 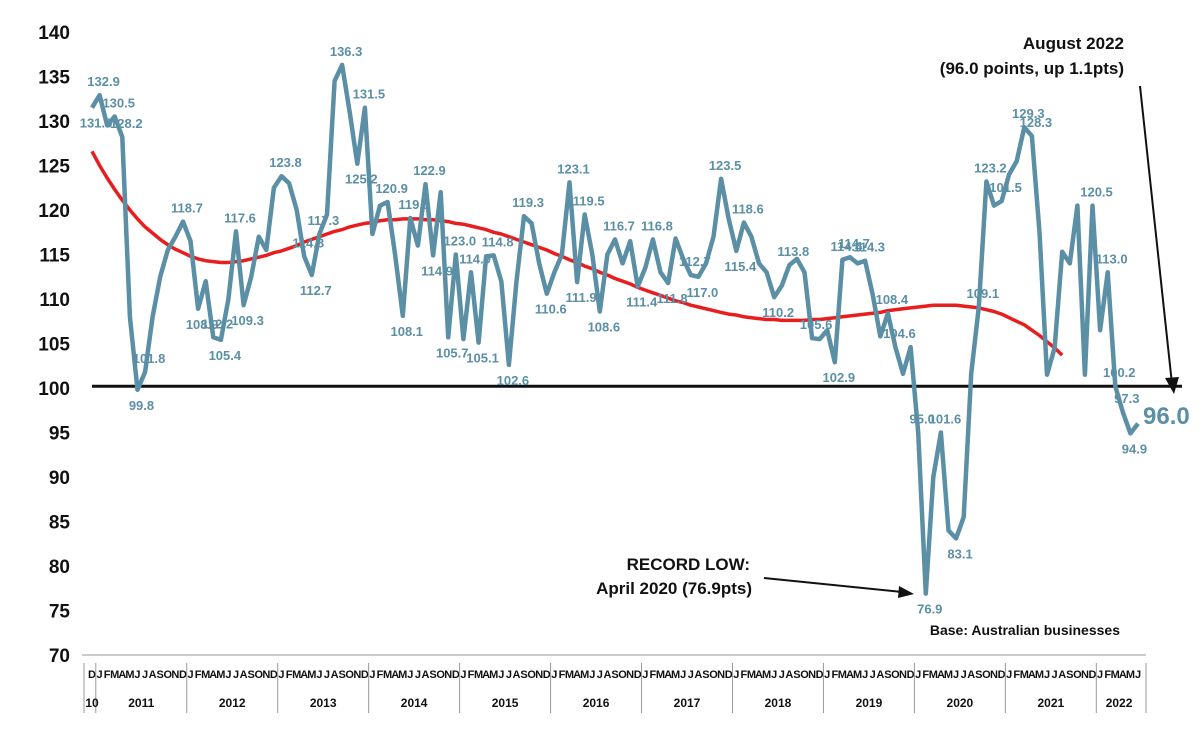 I want to click on data-label: 123.1, so click(x=573, y=168).